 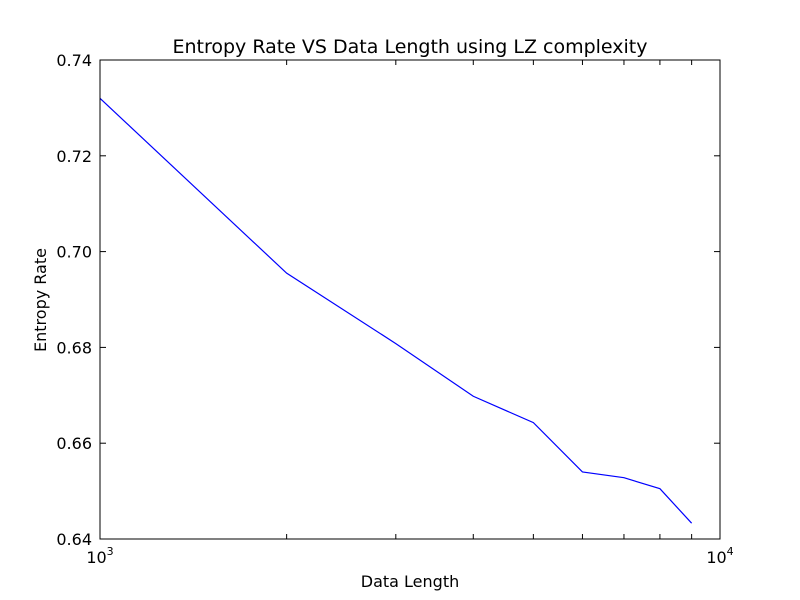 What do you see at coordinates (40, 300) in the screenshot?
I see `y-axis-label: Entropy Rate` at bounding box center [40, 300].